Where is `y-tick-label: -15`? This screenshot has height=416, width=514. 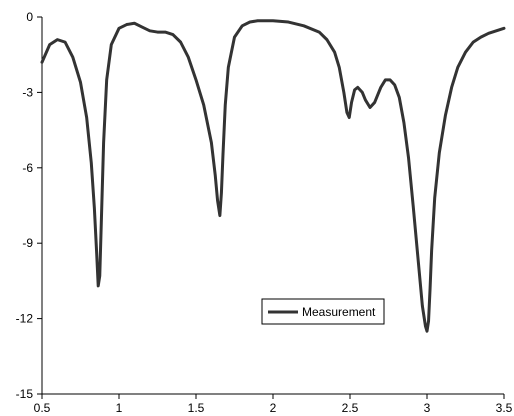
y-tick-label: -15 is located at coordinates (25, 394).